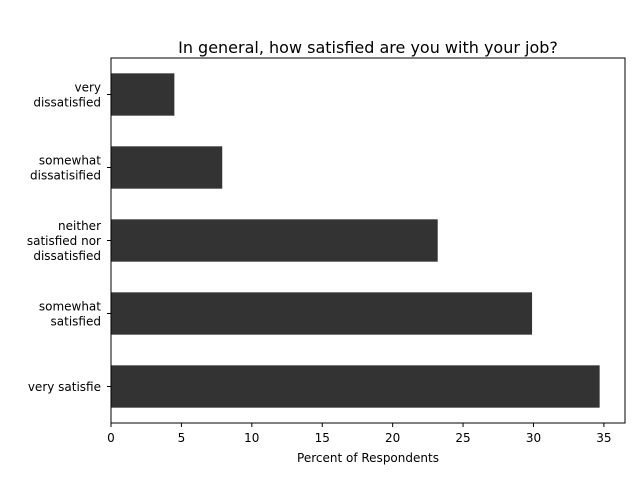 The image size is (640, 480). Describe the element at coordinates (65, 168) in the screenshot. I see `y-tick-label: somewhat dissatisified` at that location.